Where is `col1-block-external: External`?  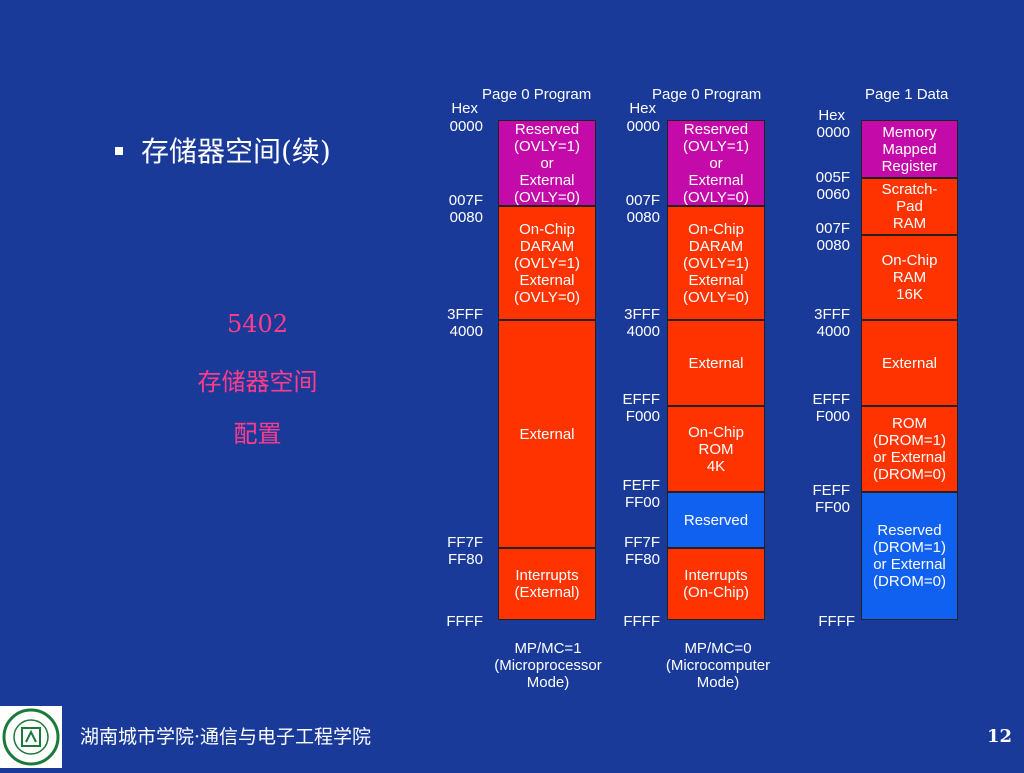
col1-block-external: External is located at coordinates (547, 434).